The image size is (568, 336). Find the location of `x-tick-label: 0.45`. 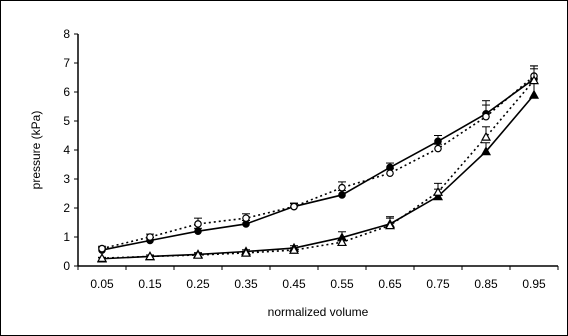

x-tick-label: 0.45 is located at coordinates (294, 284).